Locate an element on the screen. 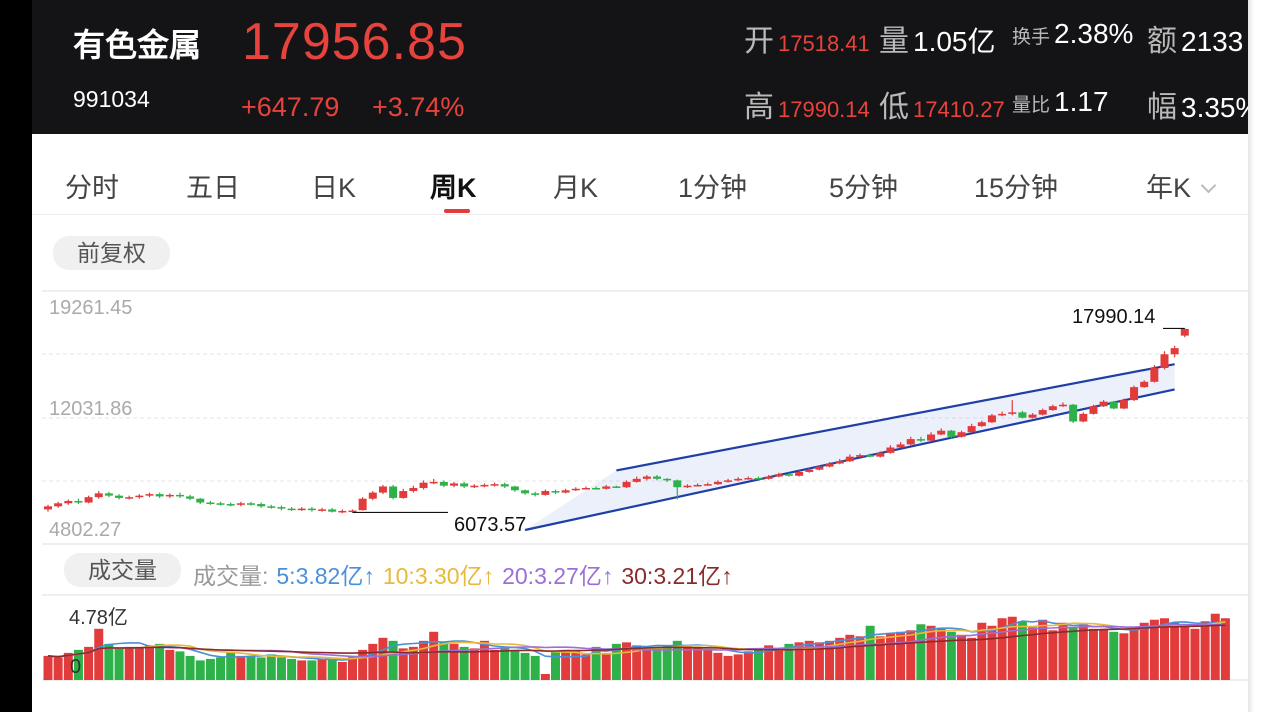  tab-intraday: 分时 is located at coordinates (92, 188).